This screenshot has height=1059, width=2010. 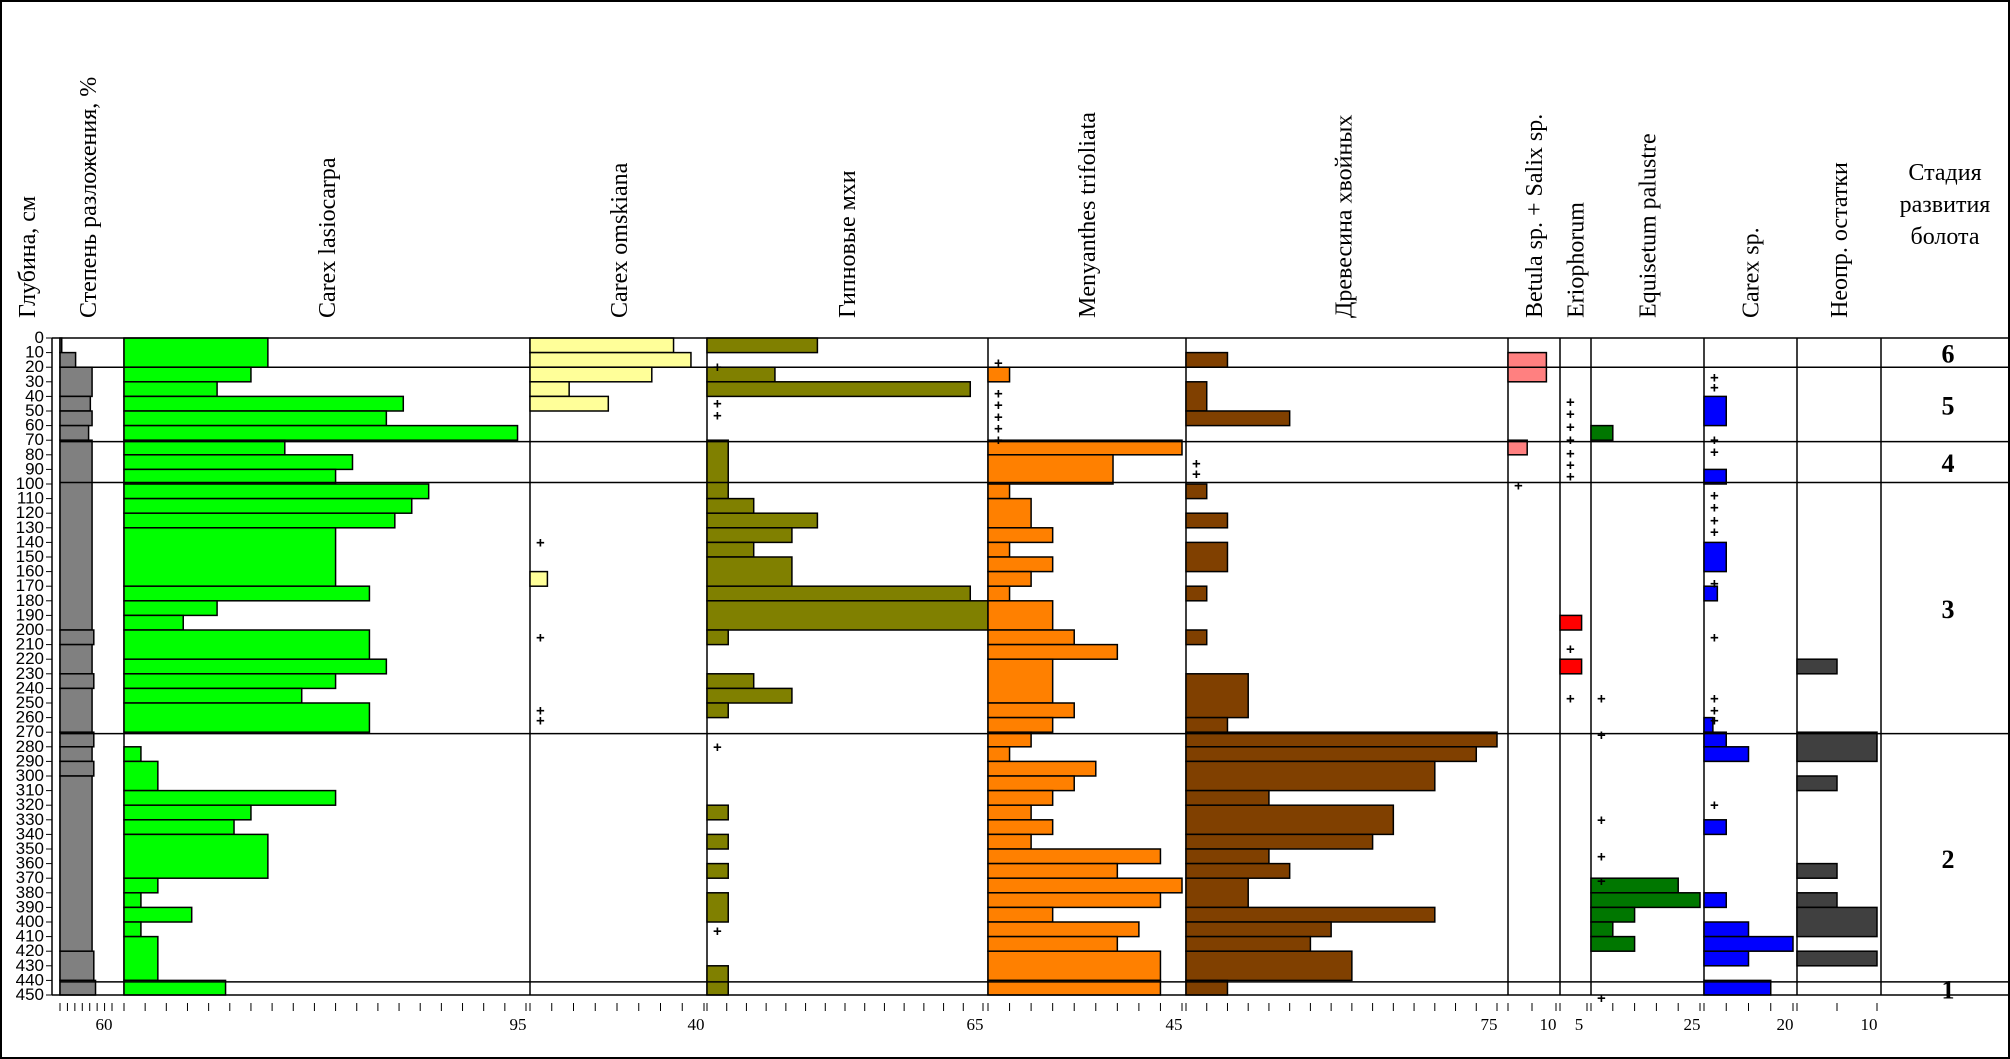 I want to click on eriophorum-bar, so click(x=1571, y=666).